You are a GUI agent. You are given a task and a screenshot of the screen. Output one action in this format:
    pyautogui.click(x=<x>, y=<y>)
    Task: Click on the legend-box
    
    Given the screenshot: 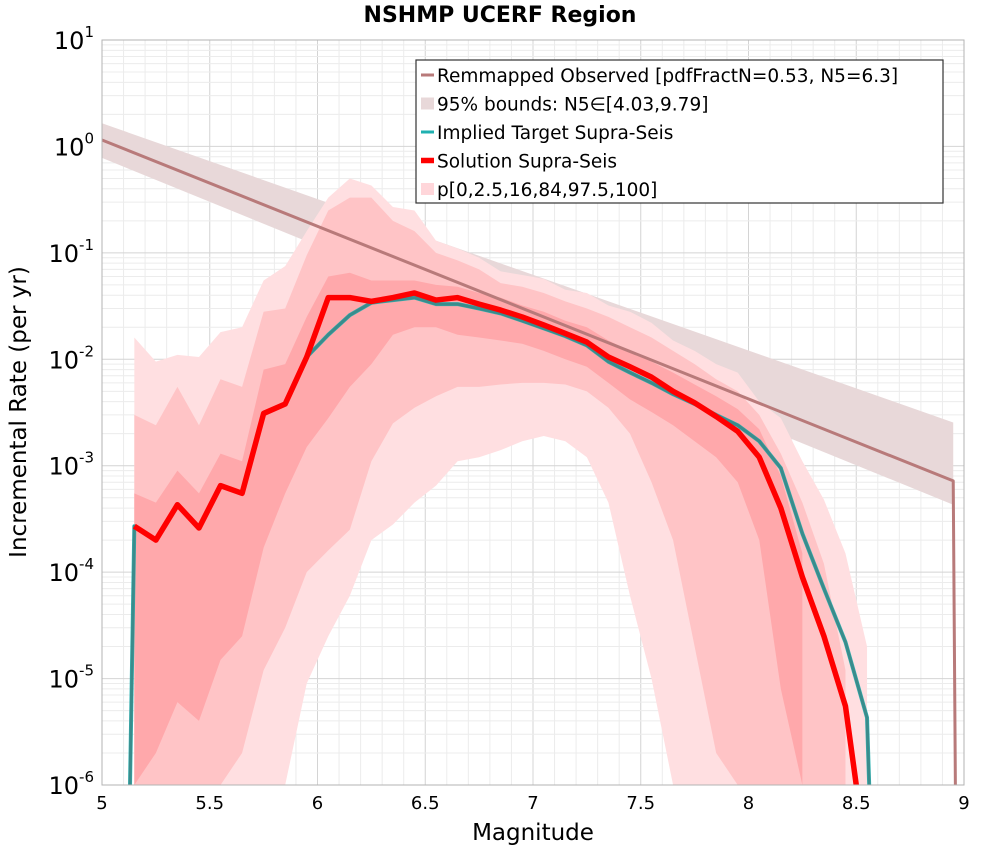 What is the action you would take?
    pyautogui.click(x=679, y=131)
    